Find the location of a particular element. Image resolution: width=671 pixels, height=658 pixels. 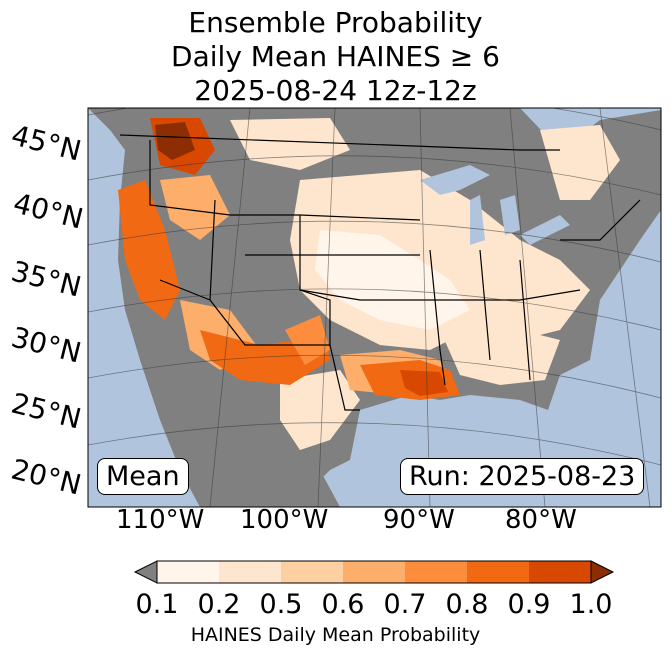

prob-highest-south-central is located at coordinates (424, 383).